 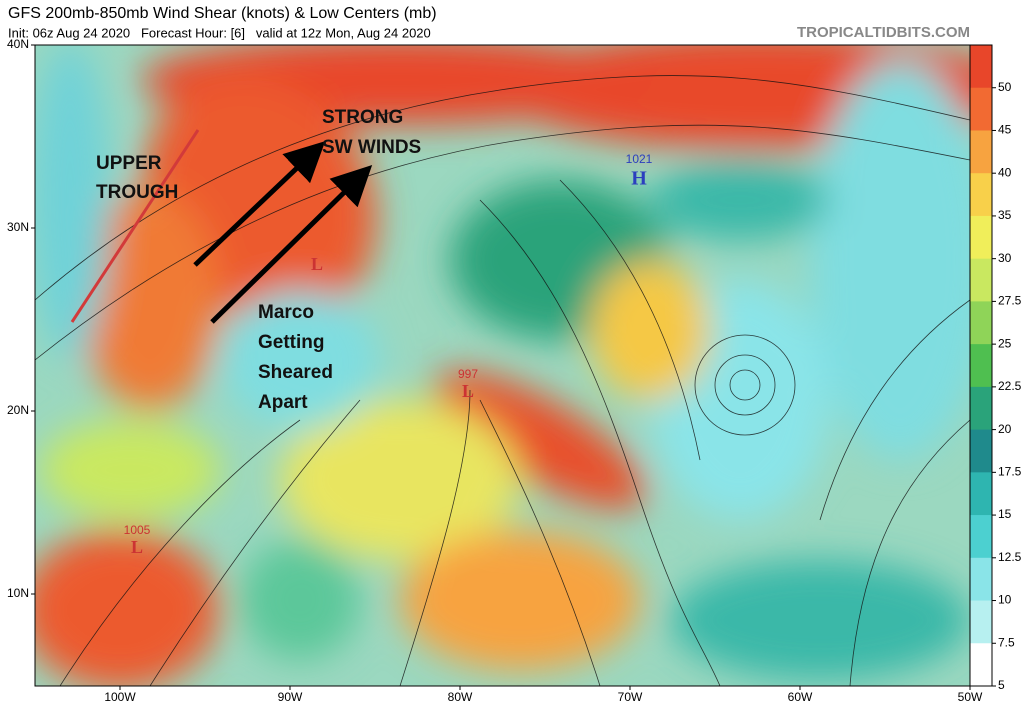 I want to click on lat-label: 20N, so click(x=18, y=410).